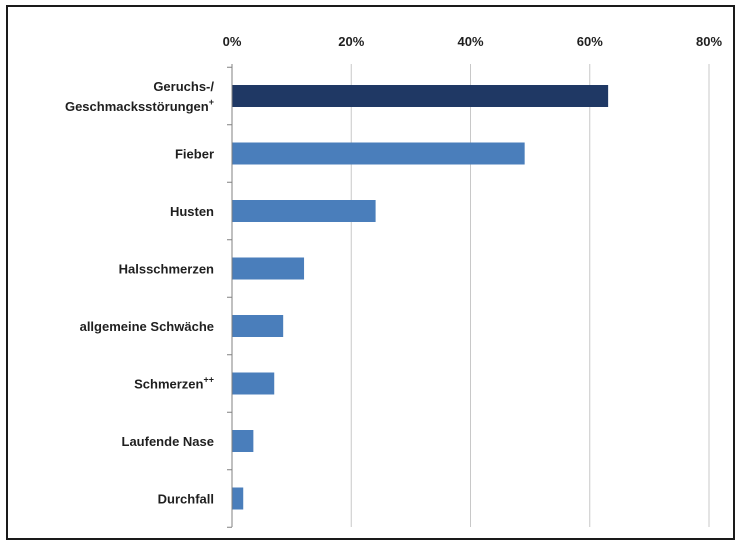 The height and width of the screenshot is (546, 745). I want to click on x-tick-label: 40%, so click(470, 41).